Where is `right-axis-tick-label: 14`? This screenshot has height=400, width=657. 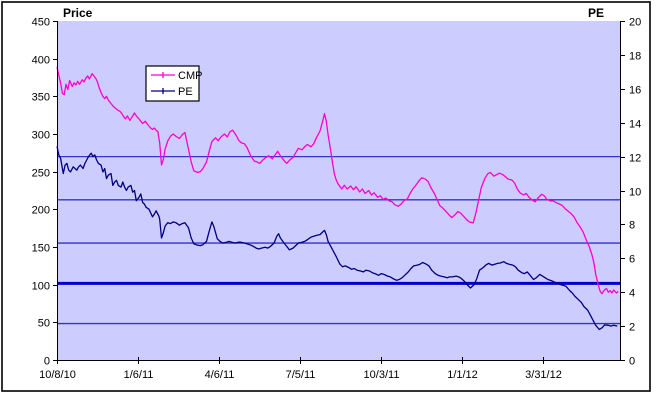 right-axis-tick-label: 14 is located at coordinates (635, 125).